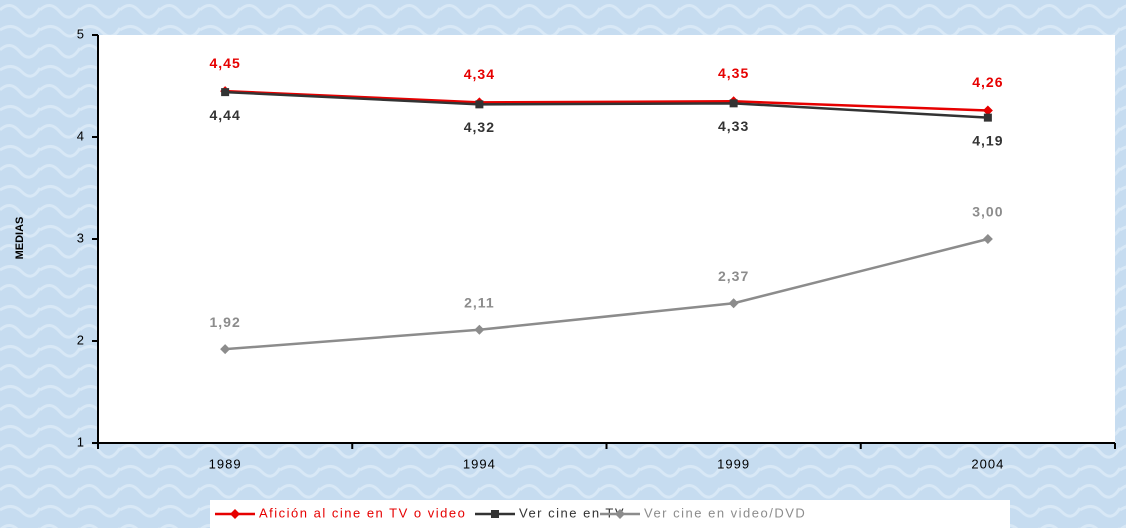 The image size is (1126, 528). I want to click on y-tick-label: 1, so click(80, 441).